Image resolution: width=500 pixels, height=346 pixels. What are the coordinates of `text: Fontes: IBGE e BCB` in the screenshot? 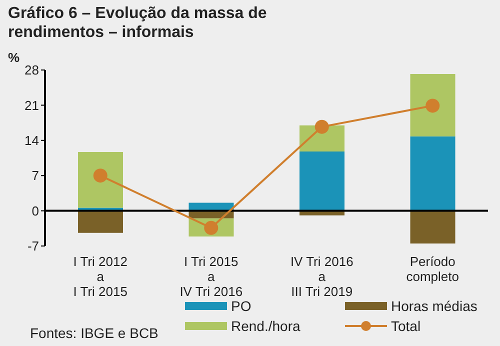 It's located at (94, 333).